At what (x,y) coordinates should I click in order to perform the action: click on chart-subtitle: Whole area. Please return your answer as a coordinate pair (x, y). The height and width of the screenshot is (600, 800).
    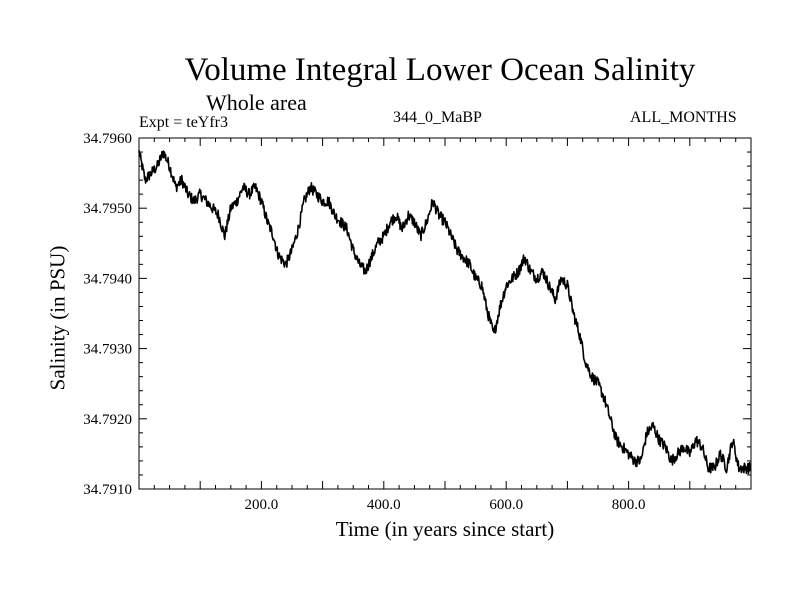
    Looking at the image, I should click on (256, 102).